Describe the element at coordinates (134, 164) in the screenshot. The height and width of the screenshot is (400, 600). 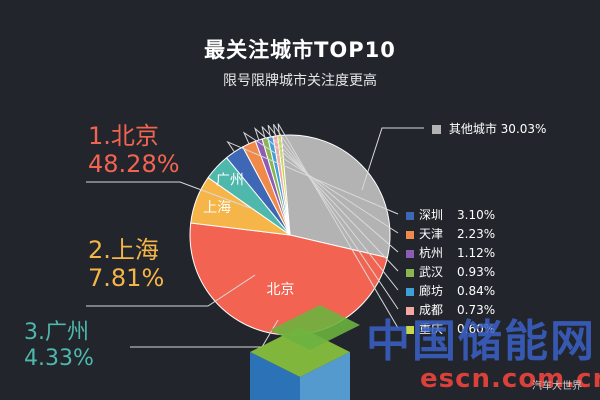
I see `callout-beijing-value: 48.28%` at that location.